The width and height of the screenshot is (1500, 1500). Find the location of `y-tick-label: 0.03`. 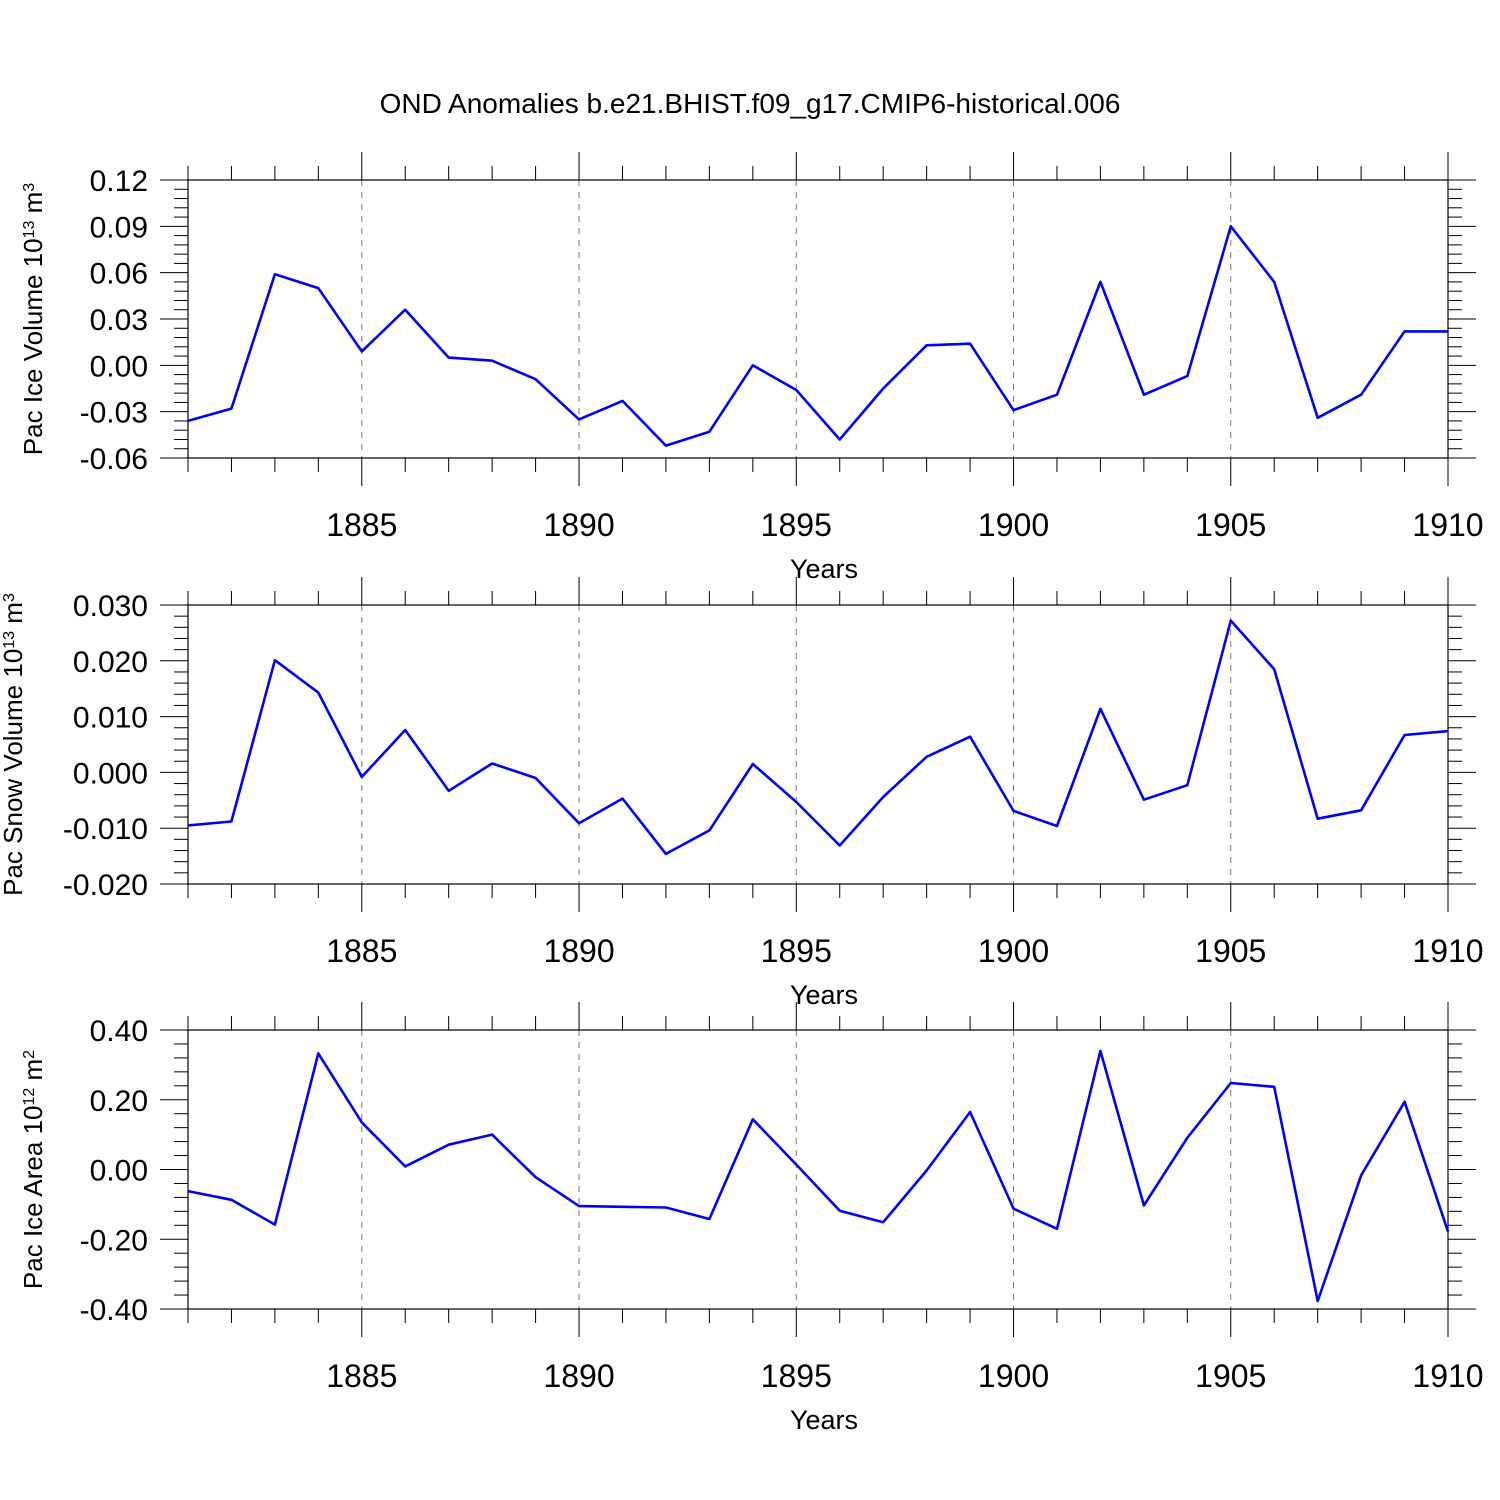

y-tick-label: 0.03 is located at coordinates (119, 320).